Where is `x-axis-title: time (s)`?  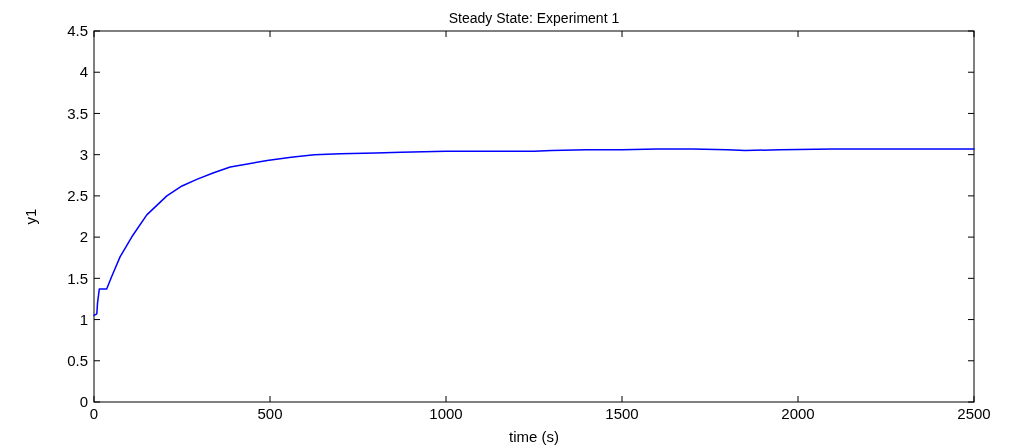 x-axis-title: time (s) is located at coordinates (534, 436).